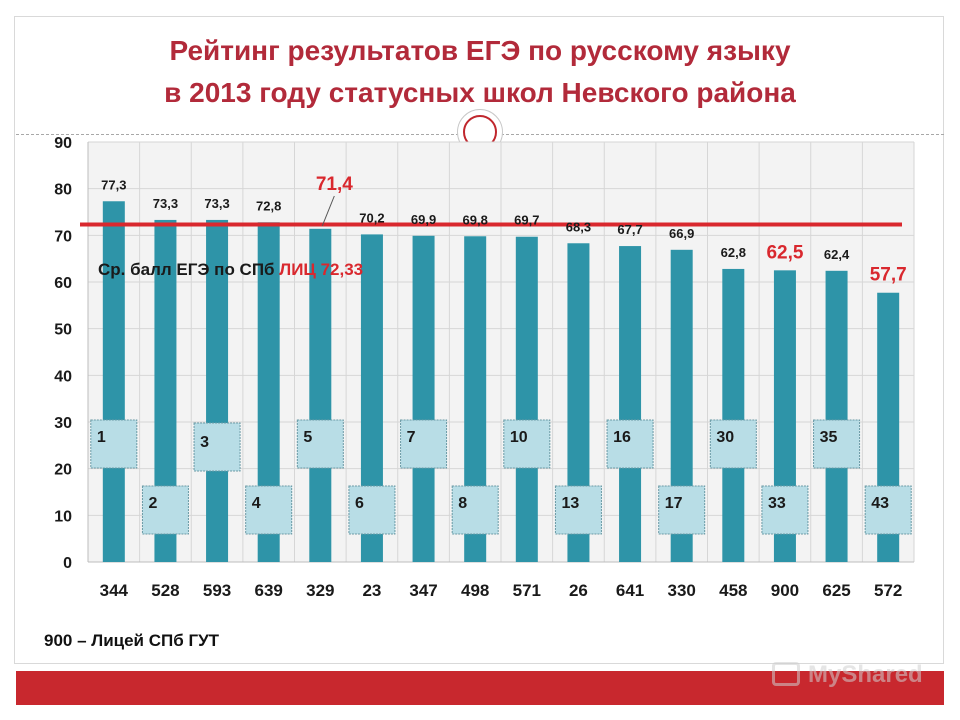  What do you see at coordinates (132, 640) in the screenshot?
I see `footnote: 900 – Лицей СПб ГУТ` at bounding box center [132, 640].